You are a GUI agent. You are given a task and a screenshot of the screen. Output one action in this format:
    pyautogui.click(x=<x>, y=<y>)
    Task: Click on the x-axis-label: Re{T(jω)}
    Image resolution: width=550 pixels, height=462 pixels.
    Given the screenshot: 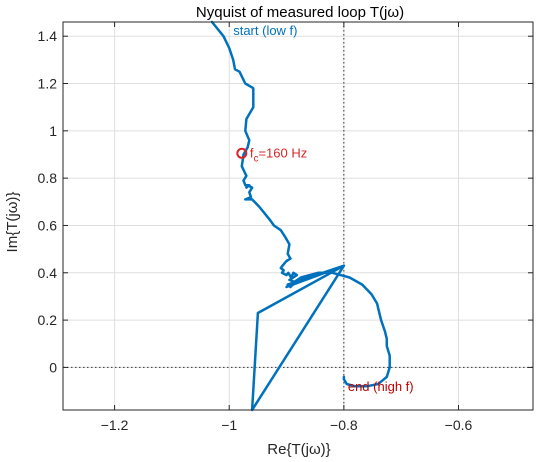 What is the action you would take?
    pyautogui.click(x=298, y=449)
    